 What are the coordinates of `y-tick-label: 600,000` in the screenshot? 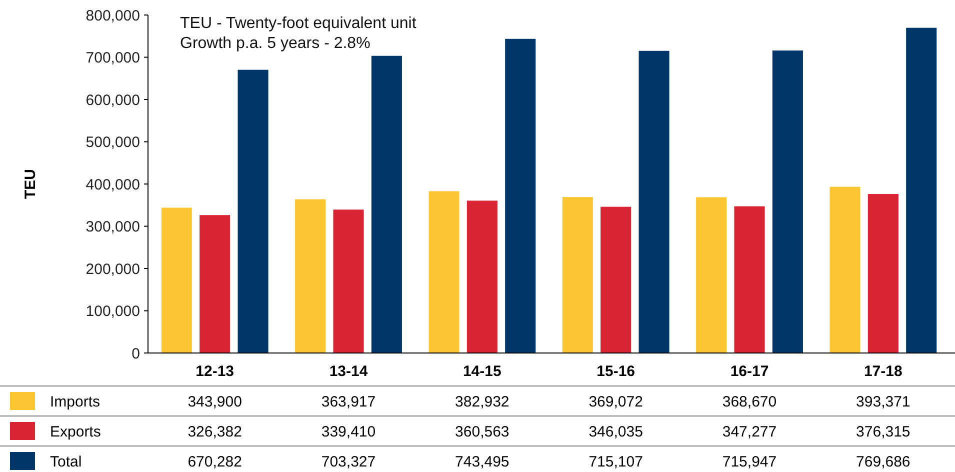 It's located at (113, 100).